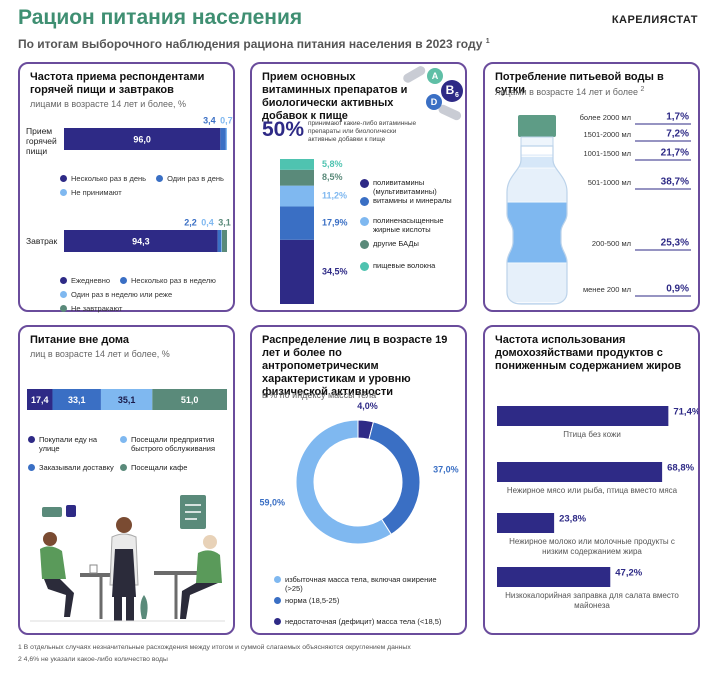 The width and height of the screenshot is (720, 675). What do you see at coordinates (332, 177) in the screenshot?
I see `value-label: 8,5%` at bounding box center [332, 177].